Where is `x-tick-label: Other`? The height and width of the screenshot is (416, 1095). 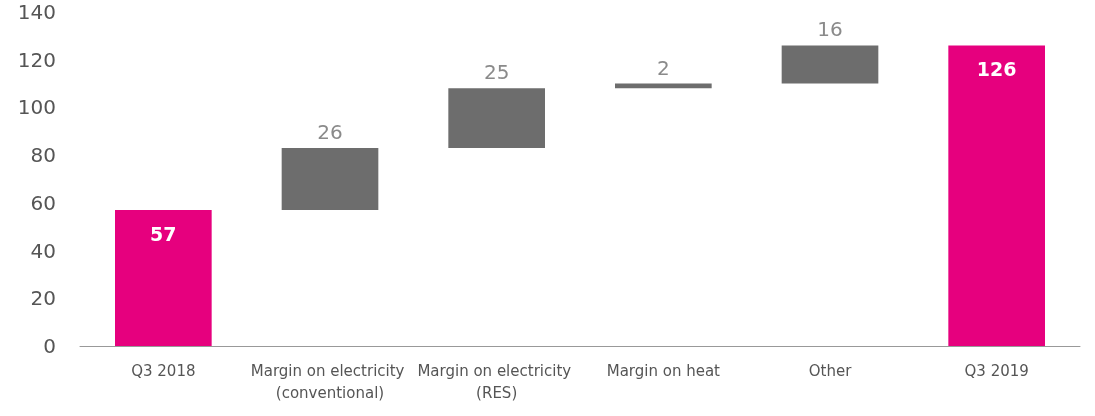
x-tick-label: Other is located at coordinates (830, 371).